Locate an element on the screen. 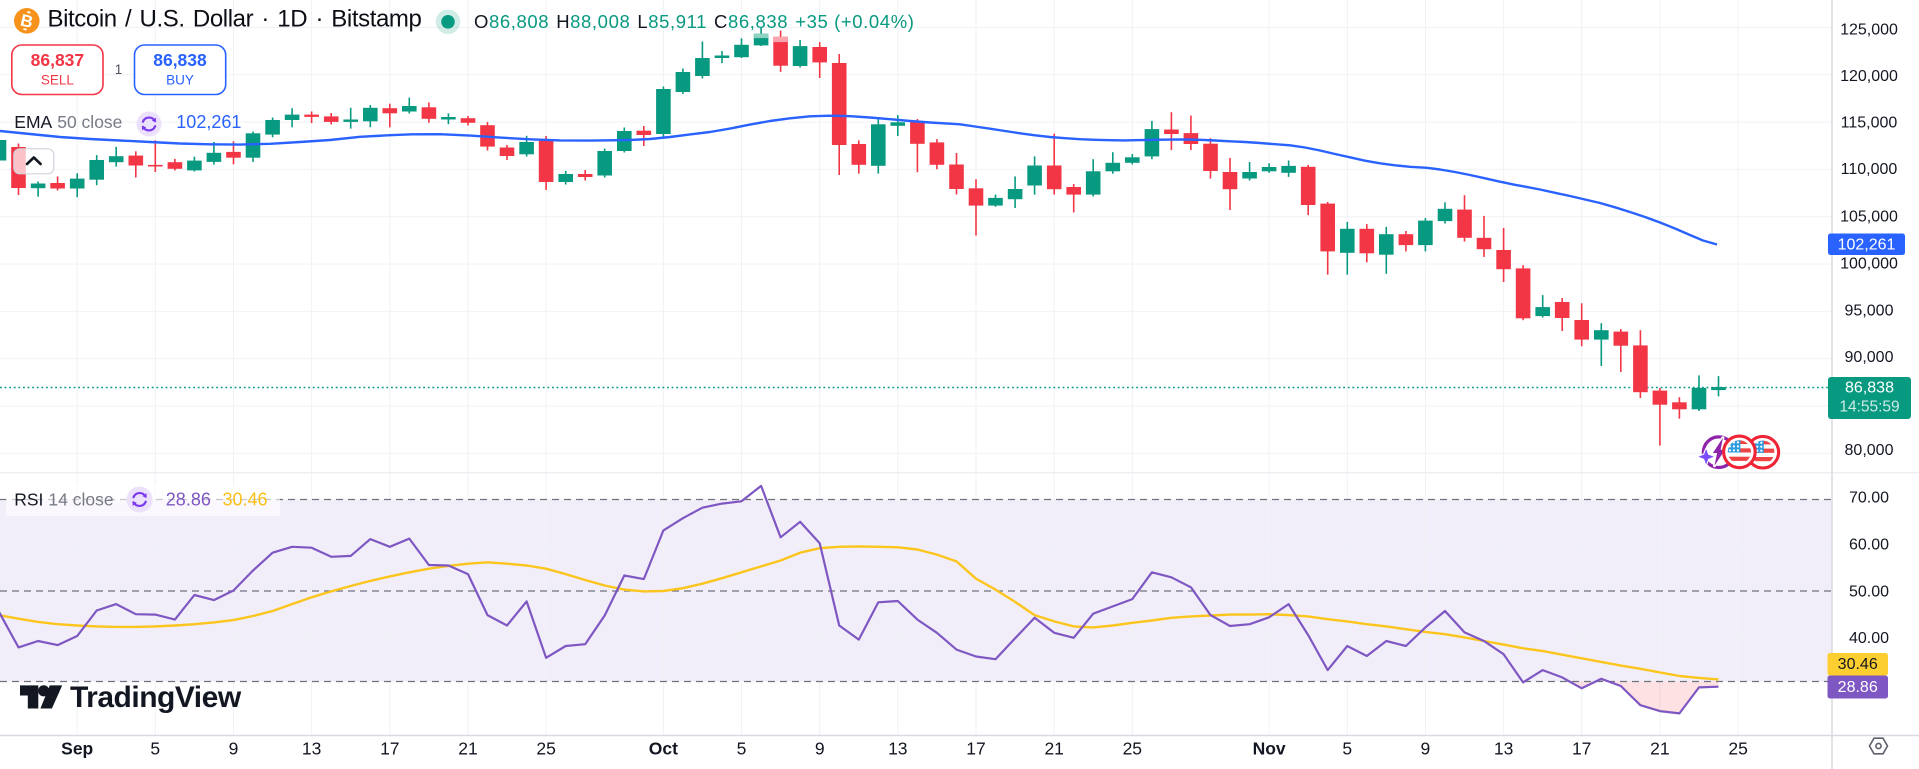 The width and height of the screenshot is (1919, 769). svg-text: SELL is located at coordinates (58, 80).